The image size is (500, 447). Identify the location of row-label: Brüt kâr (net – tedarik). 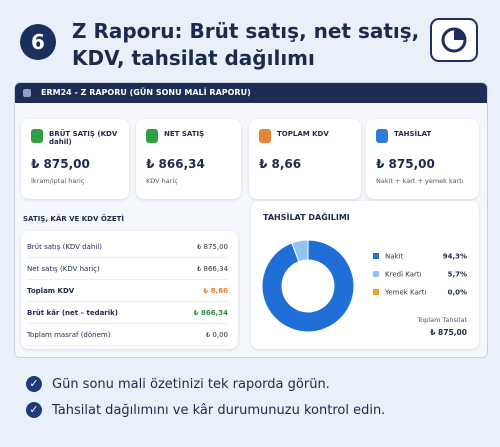
(73, 313).